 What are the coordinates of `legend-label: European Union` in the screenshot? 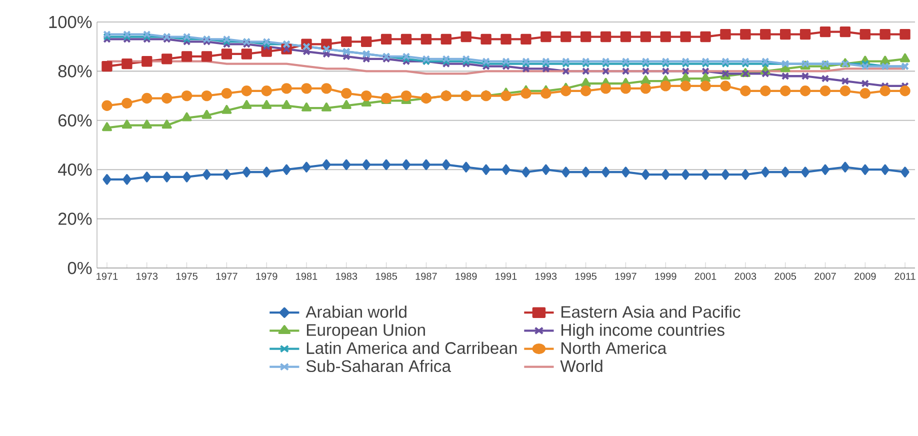 It's located at (365, 332).